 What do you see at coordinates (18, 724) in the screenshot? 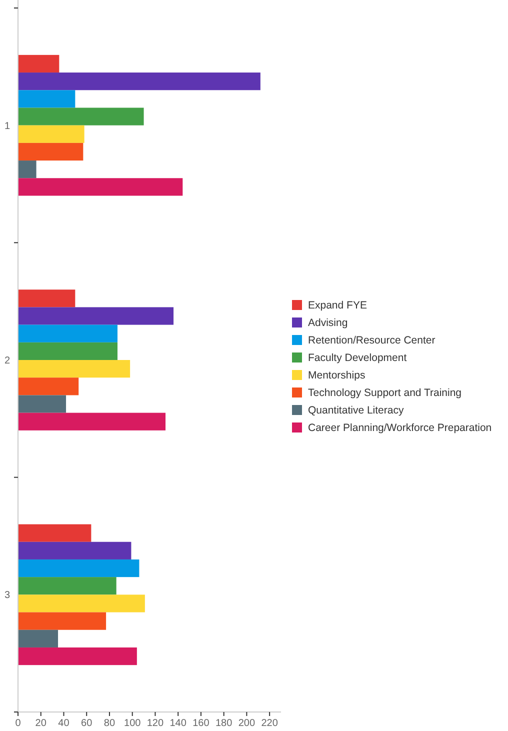
I see `x-tick-label: 0` at bounding box center [18, 724].